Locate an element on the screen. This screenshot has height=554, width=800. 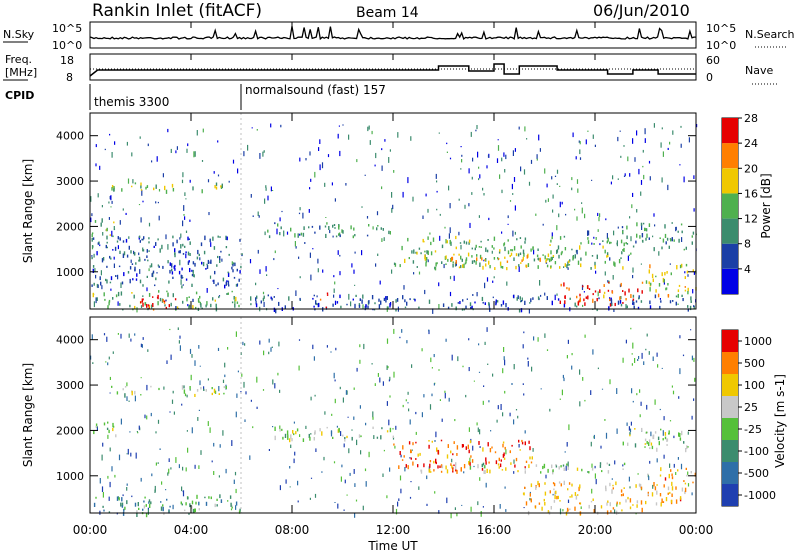
xtick-label: 12:00 is located at coordinates (393, 530).